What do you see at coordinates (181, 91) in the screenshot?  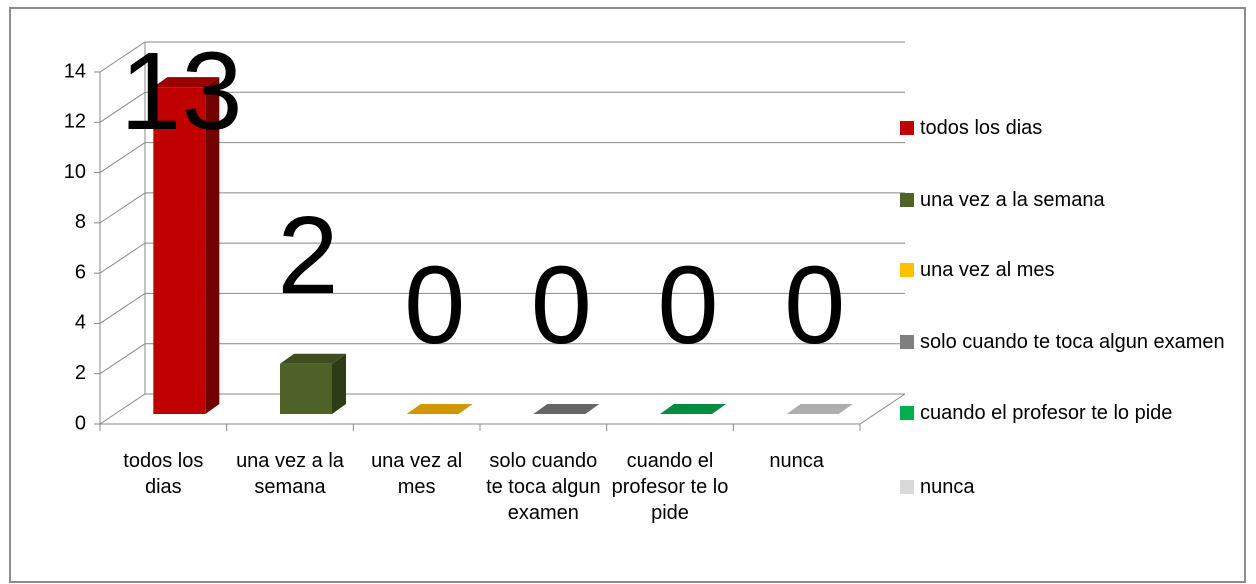 I see `data-label: 13` at bounding box center [181, 91].